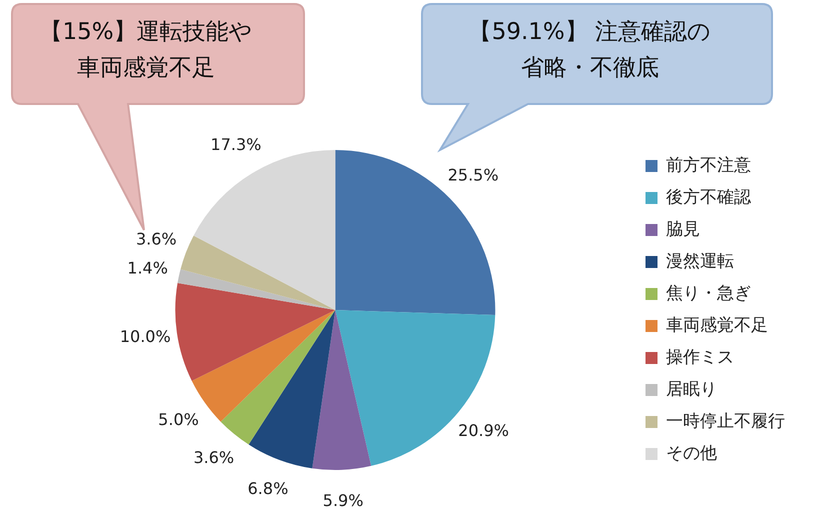 Image resolution: width=815 pixels, height=525 pixels. What do you see at coordinates (343, 500) in the screenshot?
I see `data-label: 5.9%` at bounding box center [343, 500].